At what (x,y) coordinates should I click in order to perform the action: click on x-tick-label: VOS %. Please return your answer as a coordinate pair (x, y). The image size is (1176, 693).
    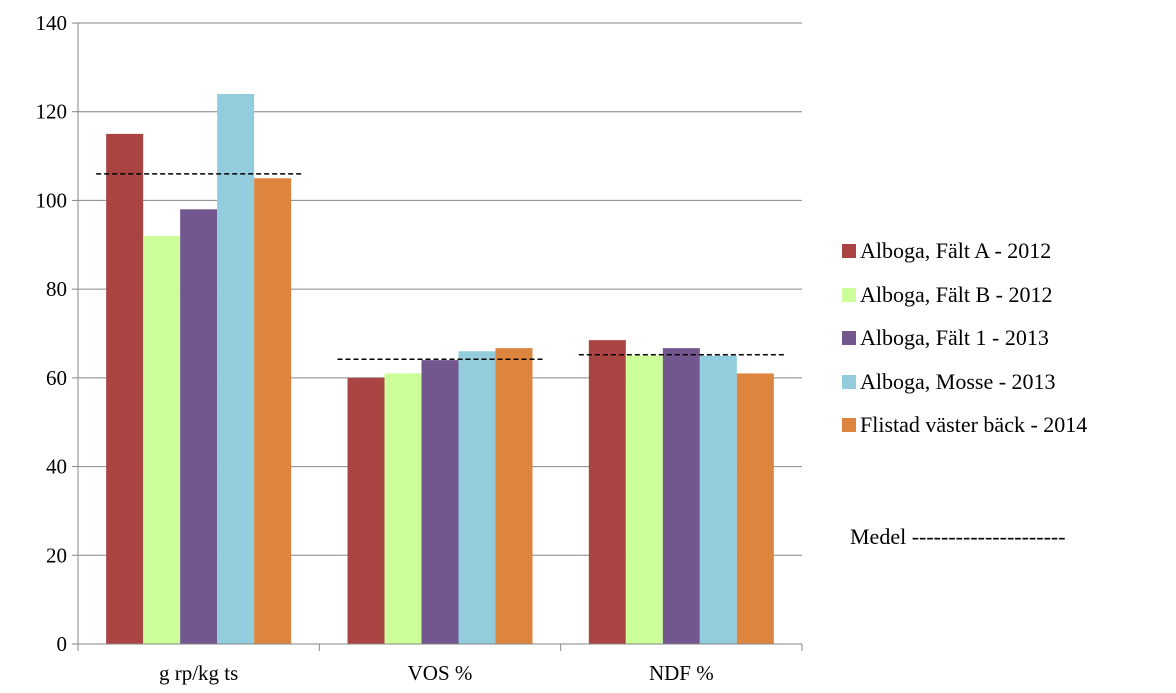
    Looking at the image, I should click on (440, 673).